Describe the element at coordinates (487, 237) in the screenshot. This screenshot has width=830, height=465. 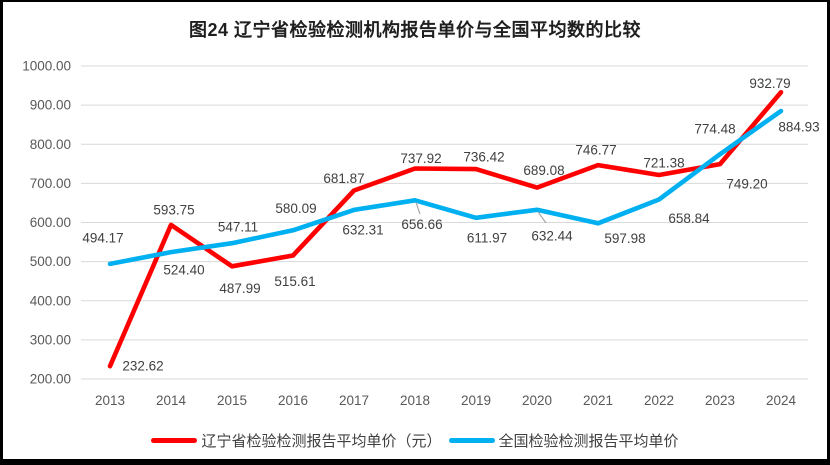
I see `data-label: 611.97` at that location.